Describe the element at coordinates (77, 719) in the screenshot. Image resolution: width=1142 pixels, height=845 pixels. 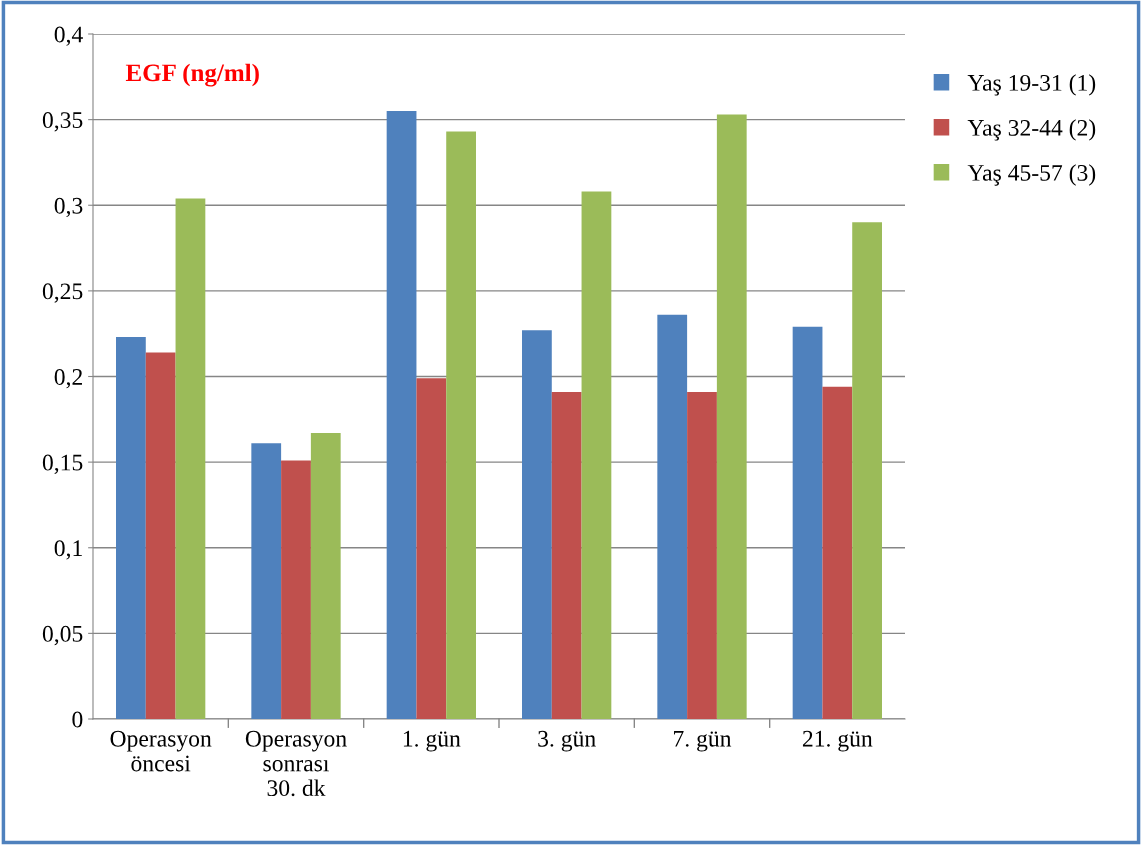
I see `y-tick-label: 0` at that location.